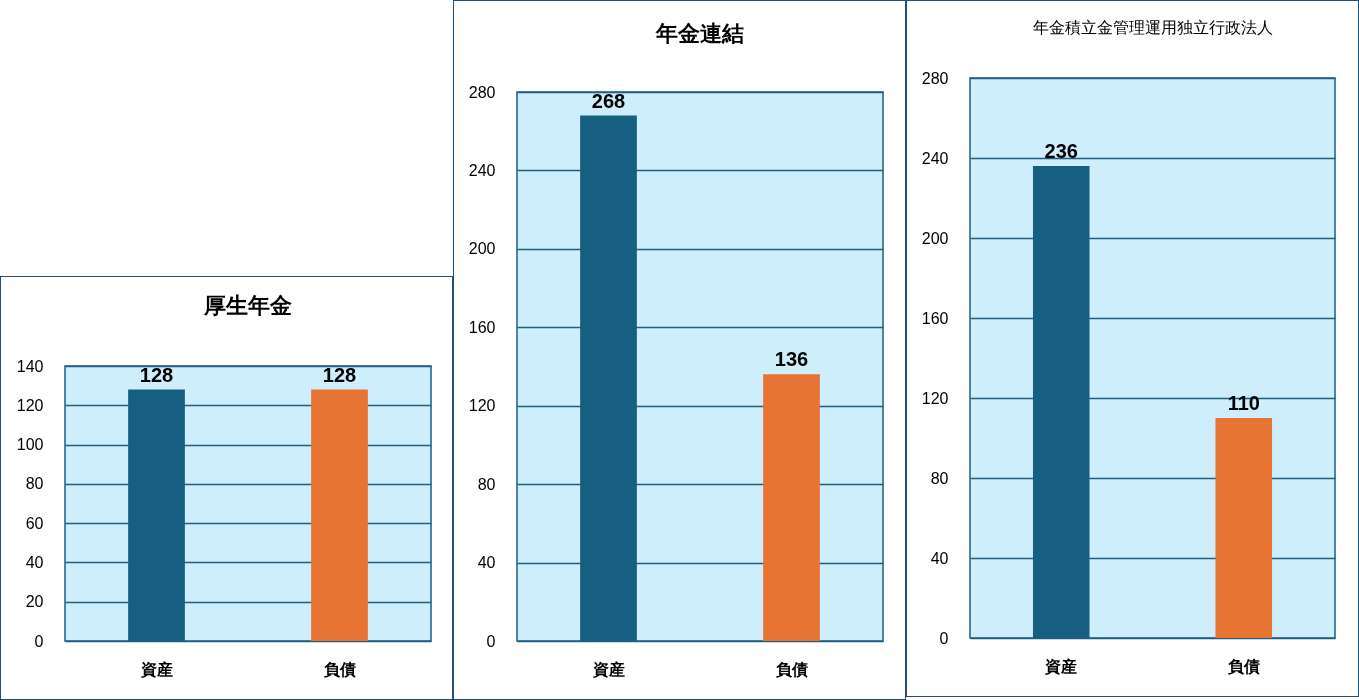  I want to click on data-label: 236, so click(1061, 151).